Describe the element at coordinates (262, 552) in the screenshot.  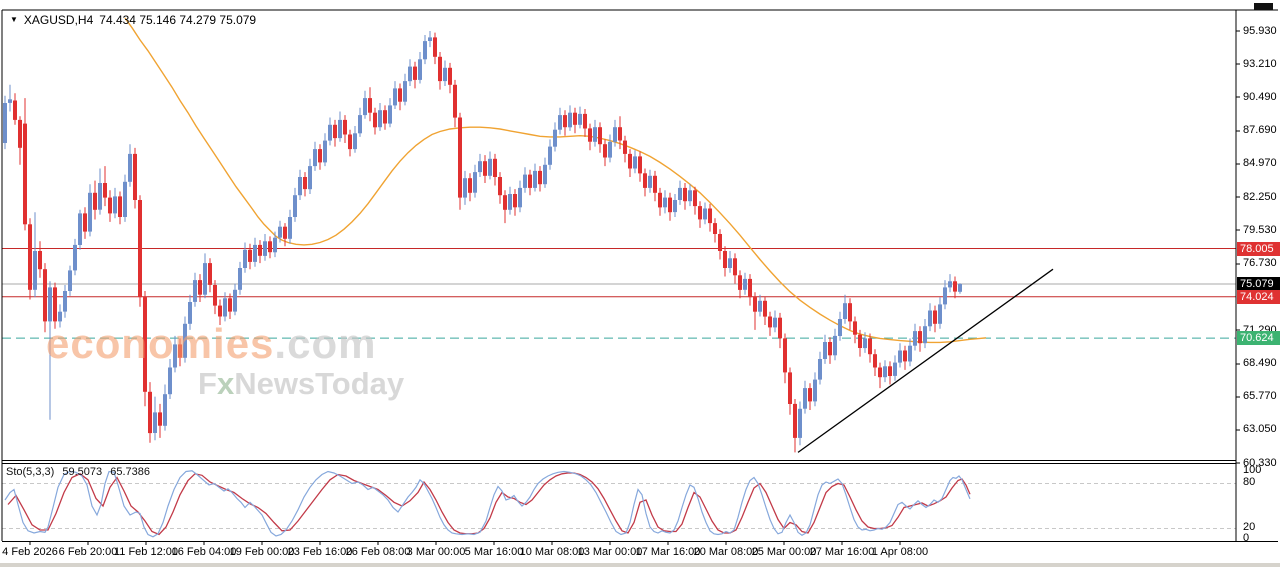
I see `date-tick-label: 19 Feb 00:00` at that location.